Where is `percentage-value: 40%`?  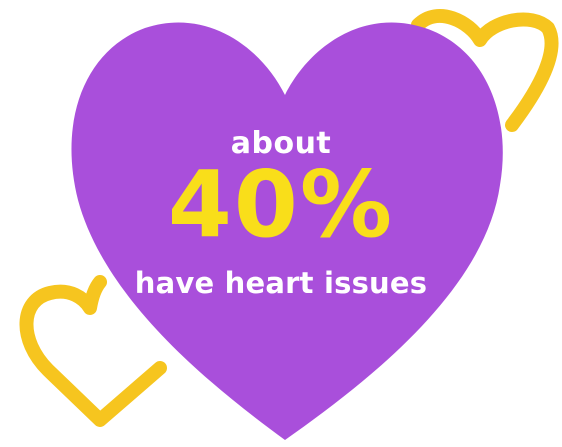
percentage-value: 40% is located at coordinates (281, 204).